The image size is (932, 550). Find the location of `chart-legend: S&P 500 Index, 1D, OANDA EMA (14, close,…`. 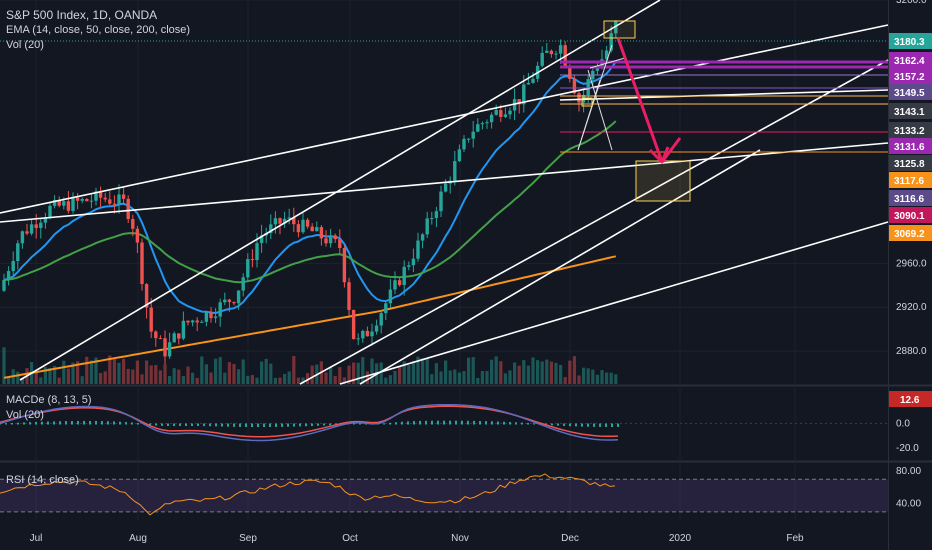

chart-legend: S&P 500 Index, 1D, OANDA EMA (14, close,… is located at coordinates (98, 30).